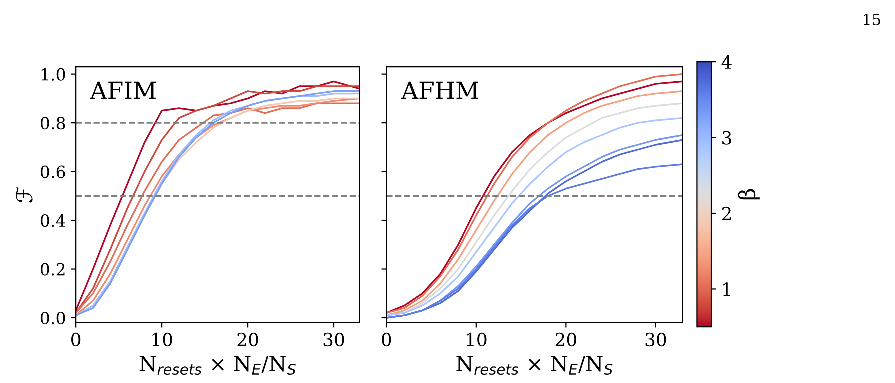 This screenshot has width=895, height=383. I want to click on color-bar-title: β, so click(749, 194).